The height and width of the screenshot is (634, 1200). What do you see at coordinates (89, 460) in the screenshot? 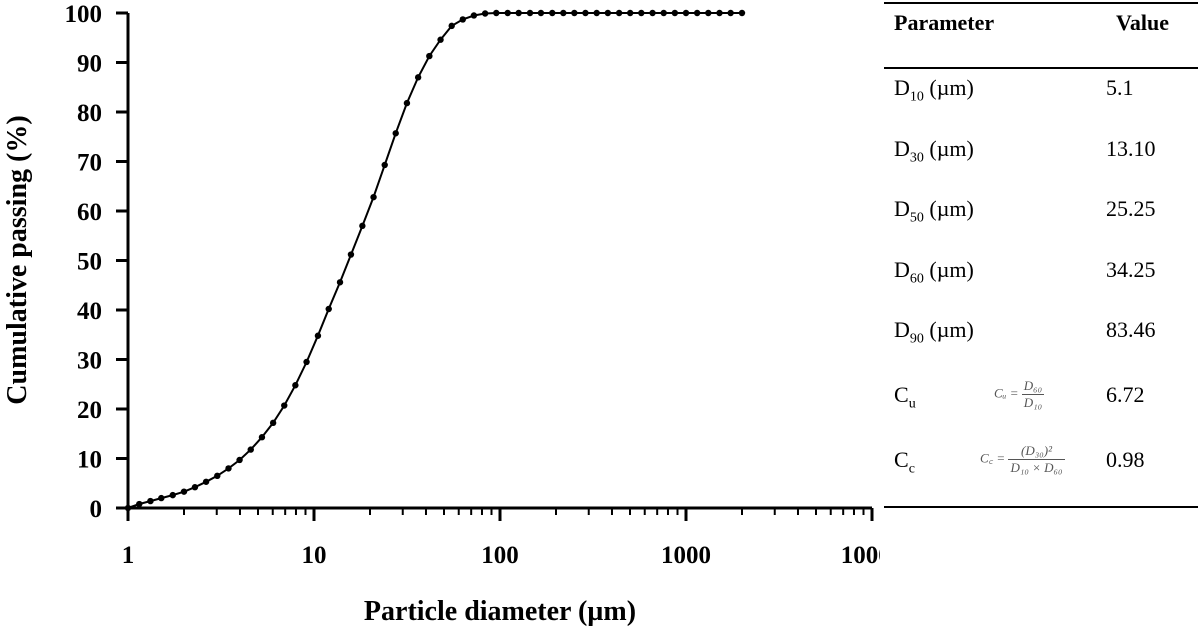
I see `y-tick-label: 10` at bounding box center [89, 460].